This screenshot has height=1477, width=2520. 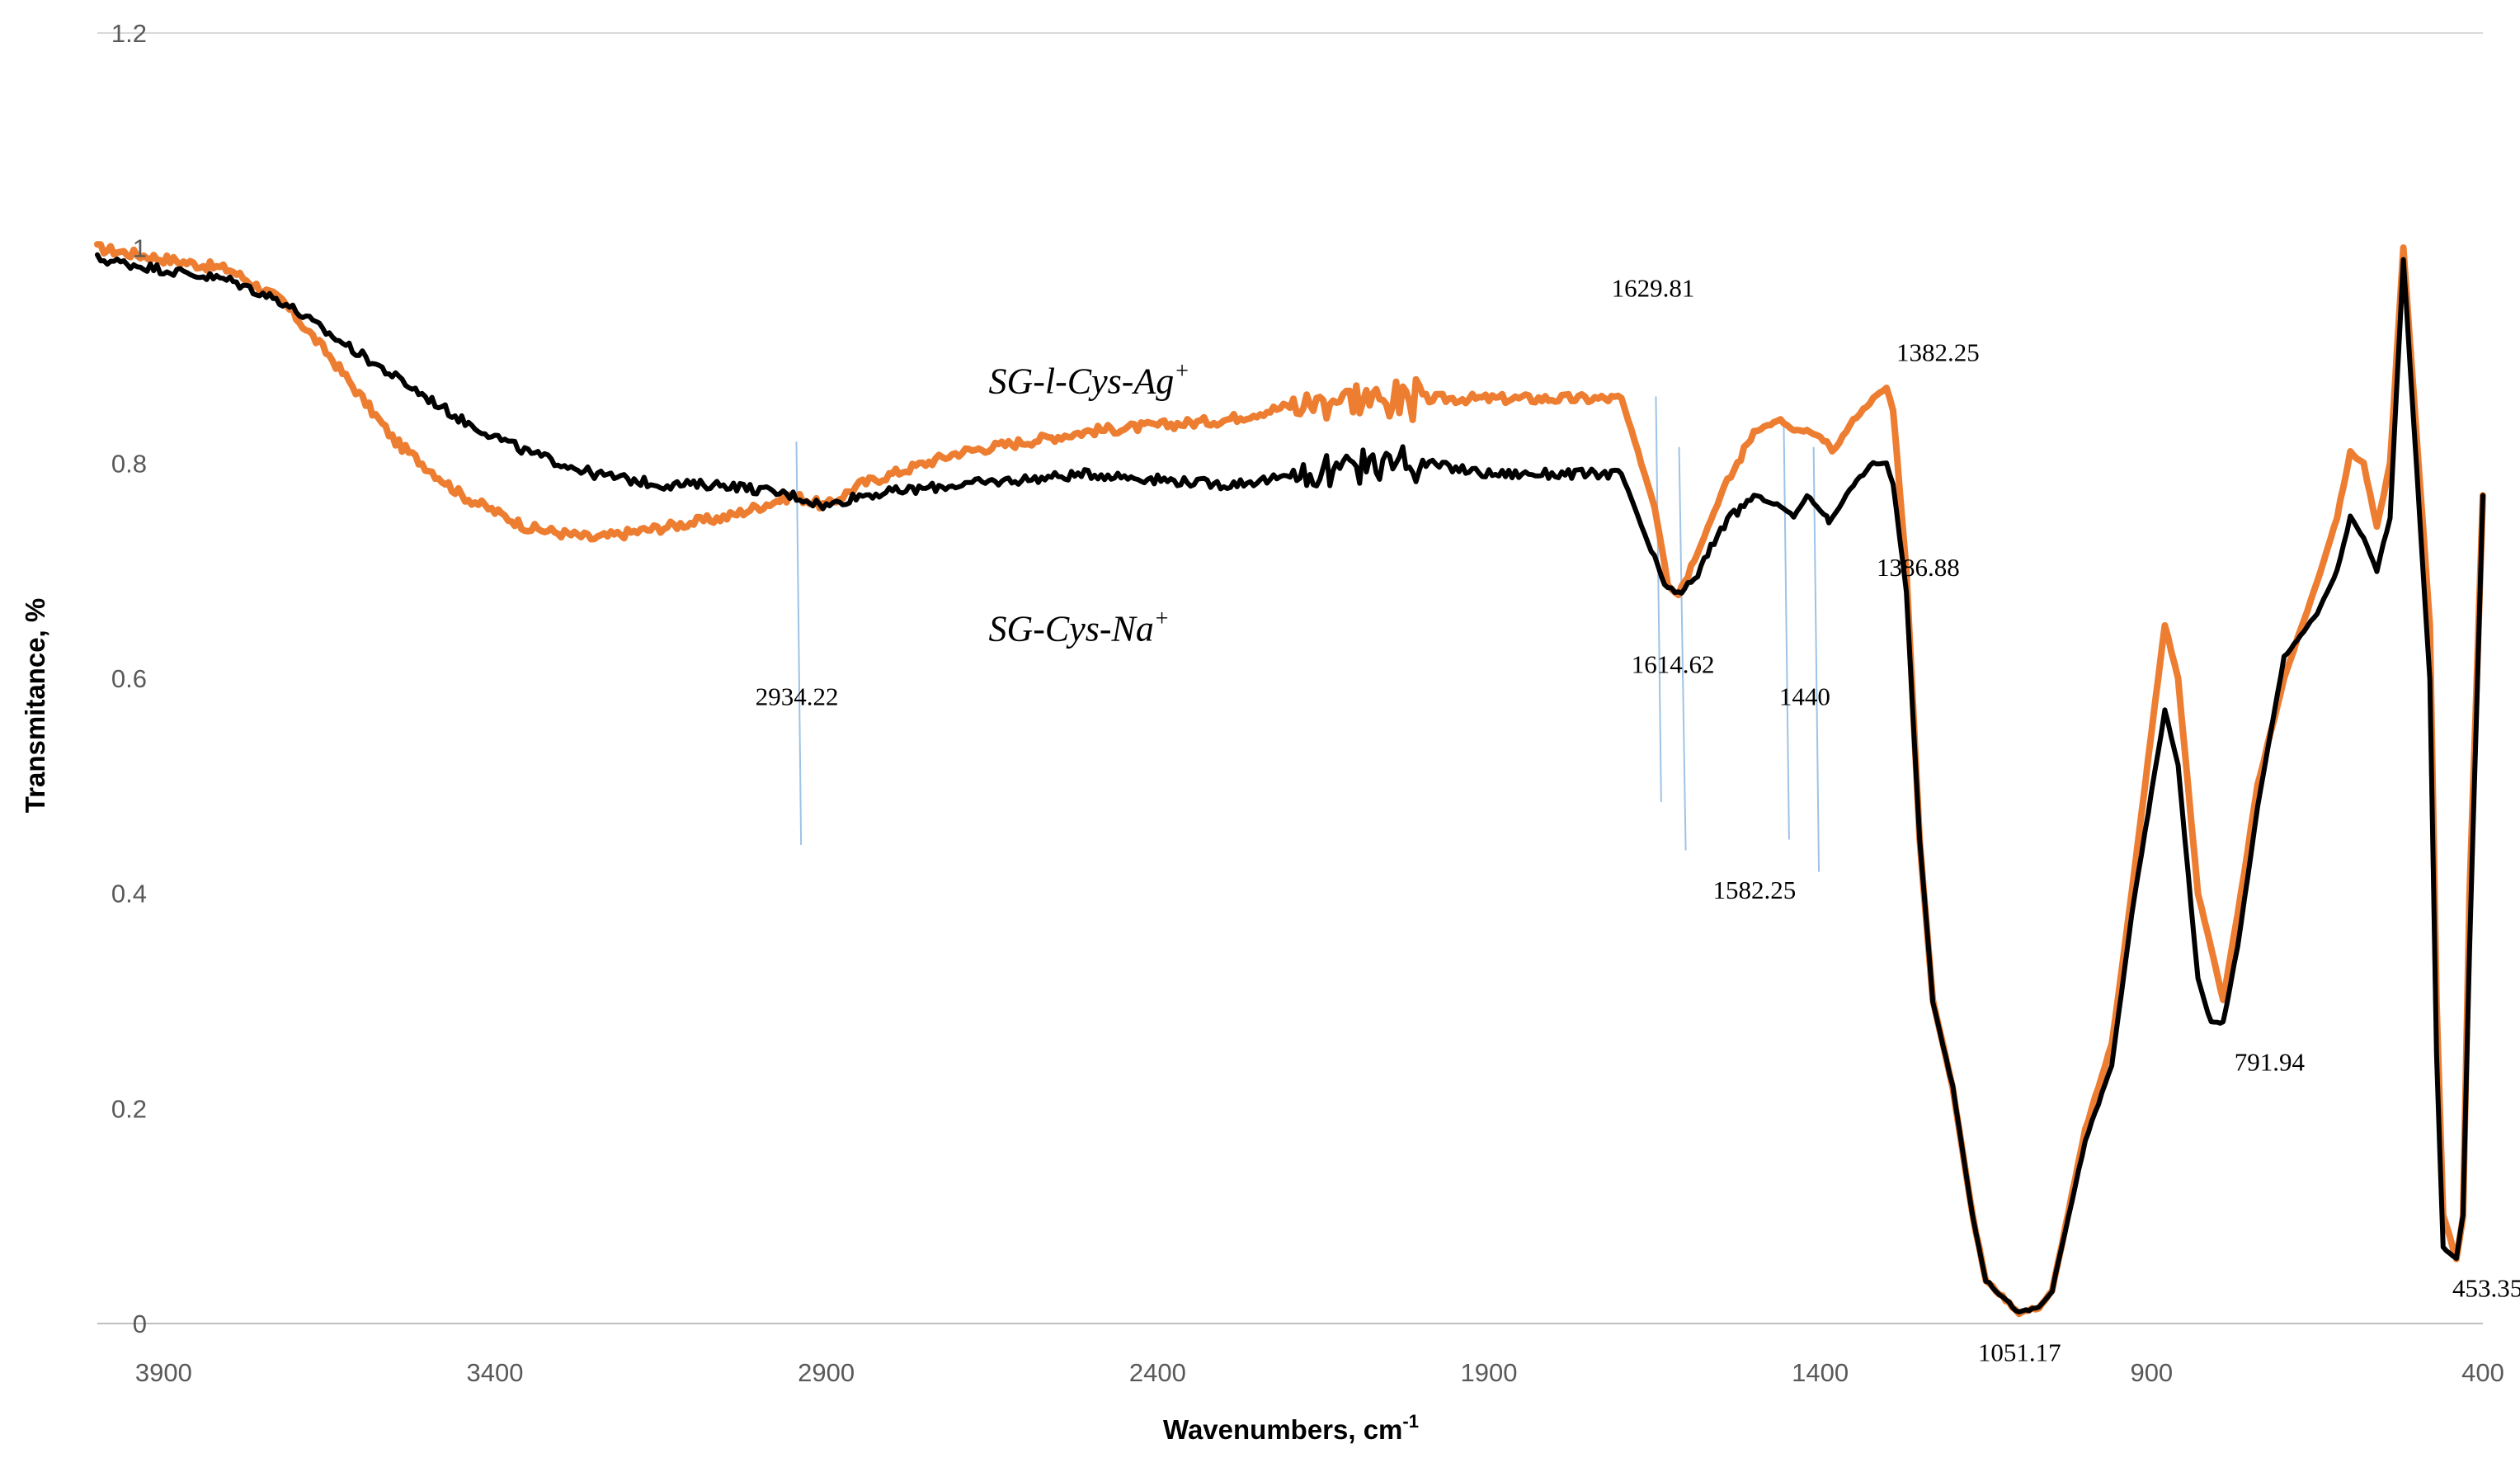 I want to click on y-tick-label: 0.8, so click(x=129, y=464).